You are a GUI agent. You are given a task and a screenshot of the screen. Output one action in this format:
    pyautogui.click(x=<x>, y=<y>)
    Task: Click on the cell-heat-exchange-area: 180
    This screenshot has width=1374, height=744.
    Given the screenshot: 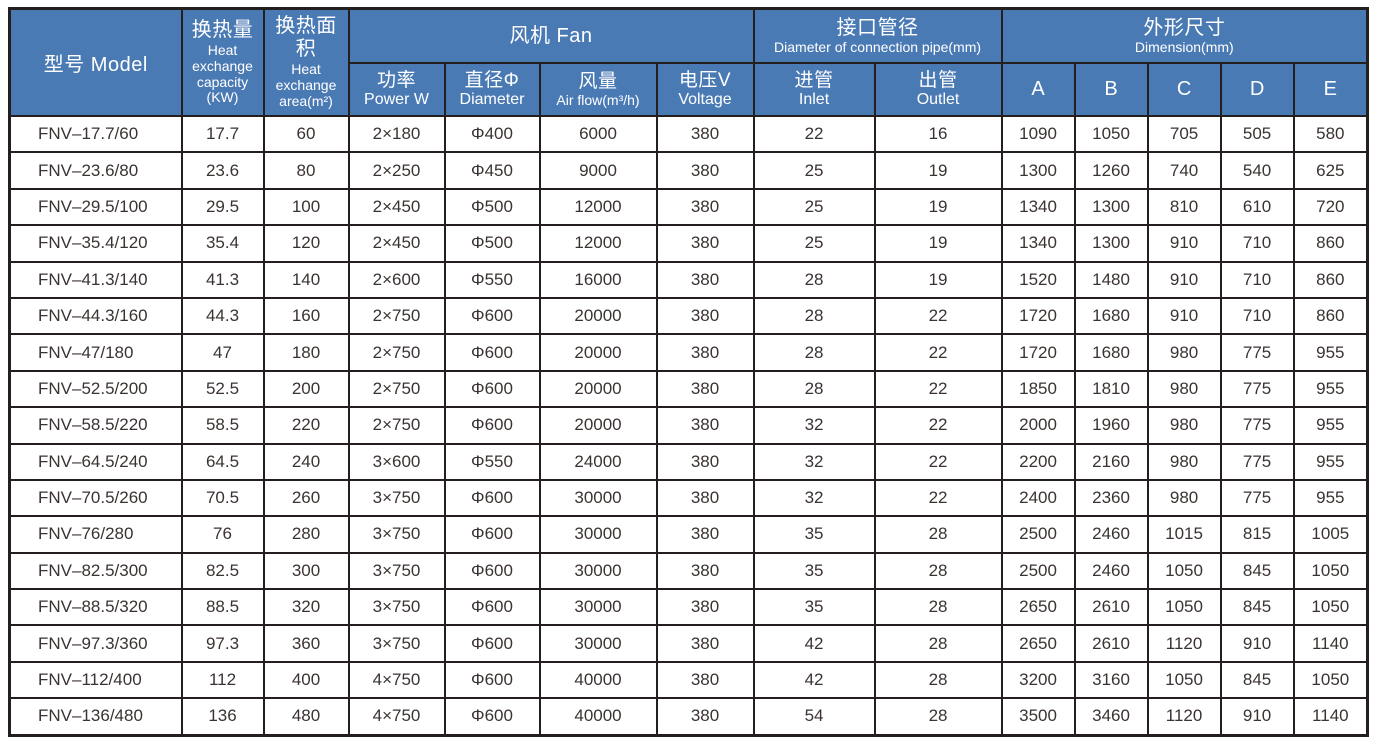 What is the action you would take?
    pyautogui.click(x=306, y=352)
    